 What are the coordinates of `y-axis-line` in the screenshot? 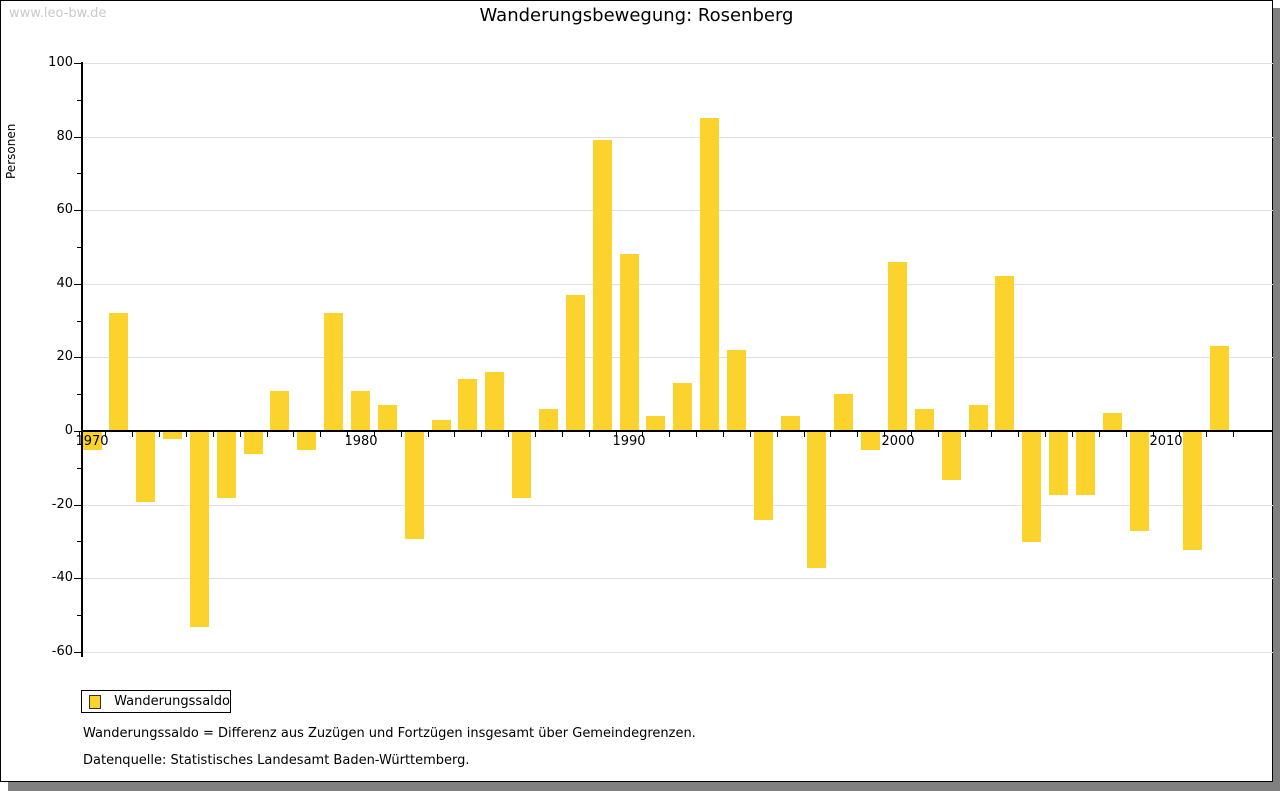 It's located at (82, 359).